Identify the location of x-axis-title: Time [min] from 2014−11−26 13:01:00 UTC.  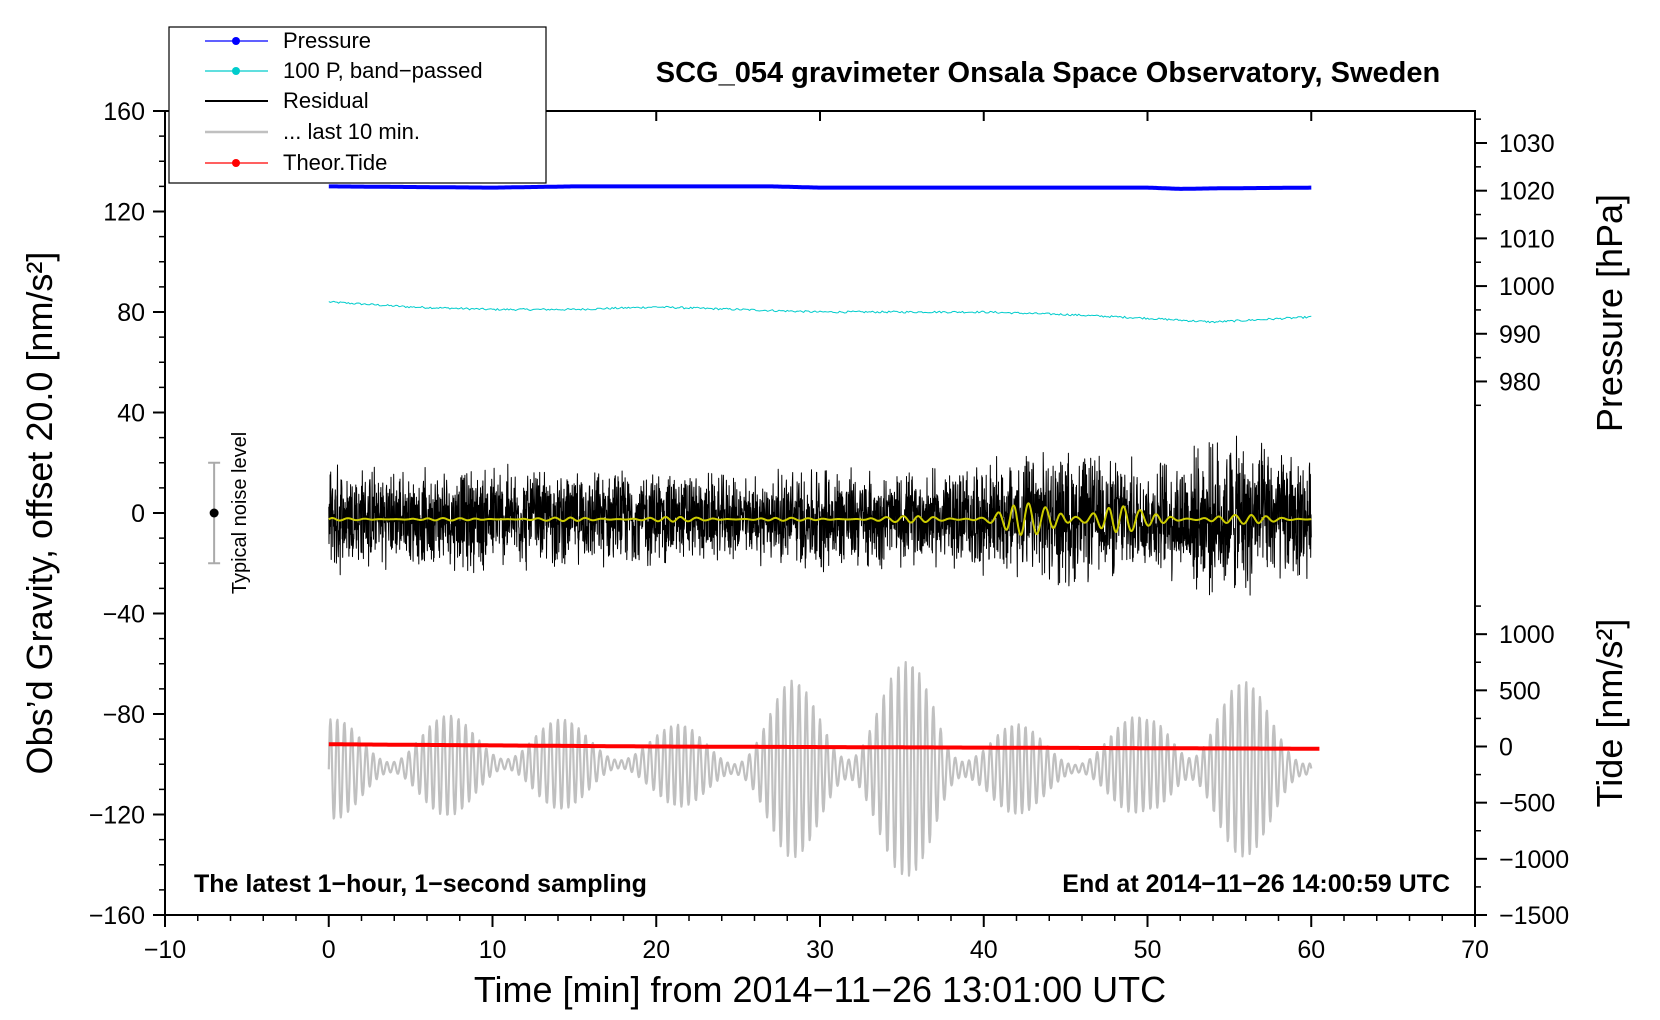
(820, 989).